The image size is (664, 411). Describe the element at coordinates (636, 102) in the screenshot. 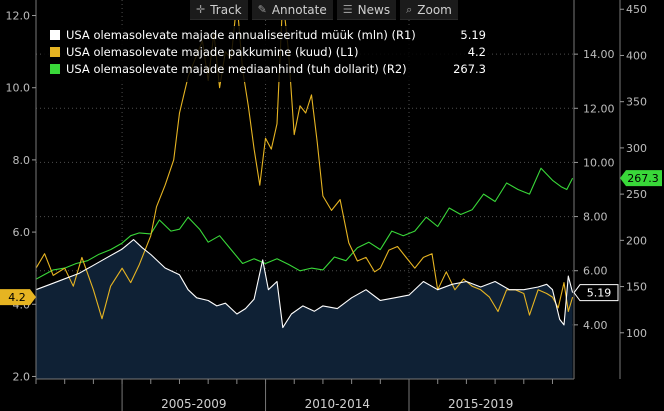

I see `right-tick-label: 350` at that location.